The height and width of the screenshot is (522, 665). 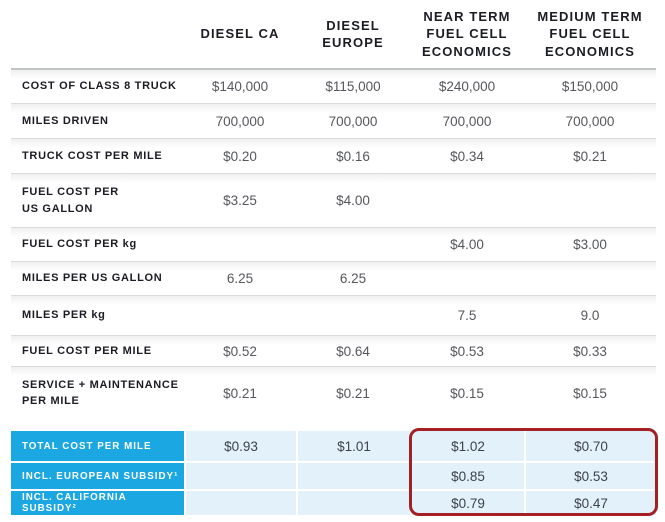 What do you see at coordinates (92, 155) in the screenshot?
I see `row-label: TRUCK COST PER MILE` at bounding box center [92, 155].